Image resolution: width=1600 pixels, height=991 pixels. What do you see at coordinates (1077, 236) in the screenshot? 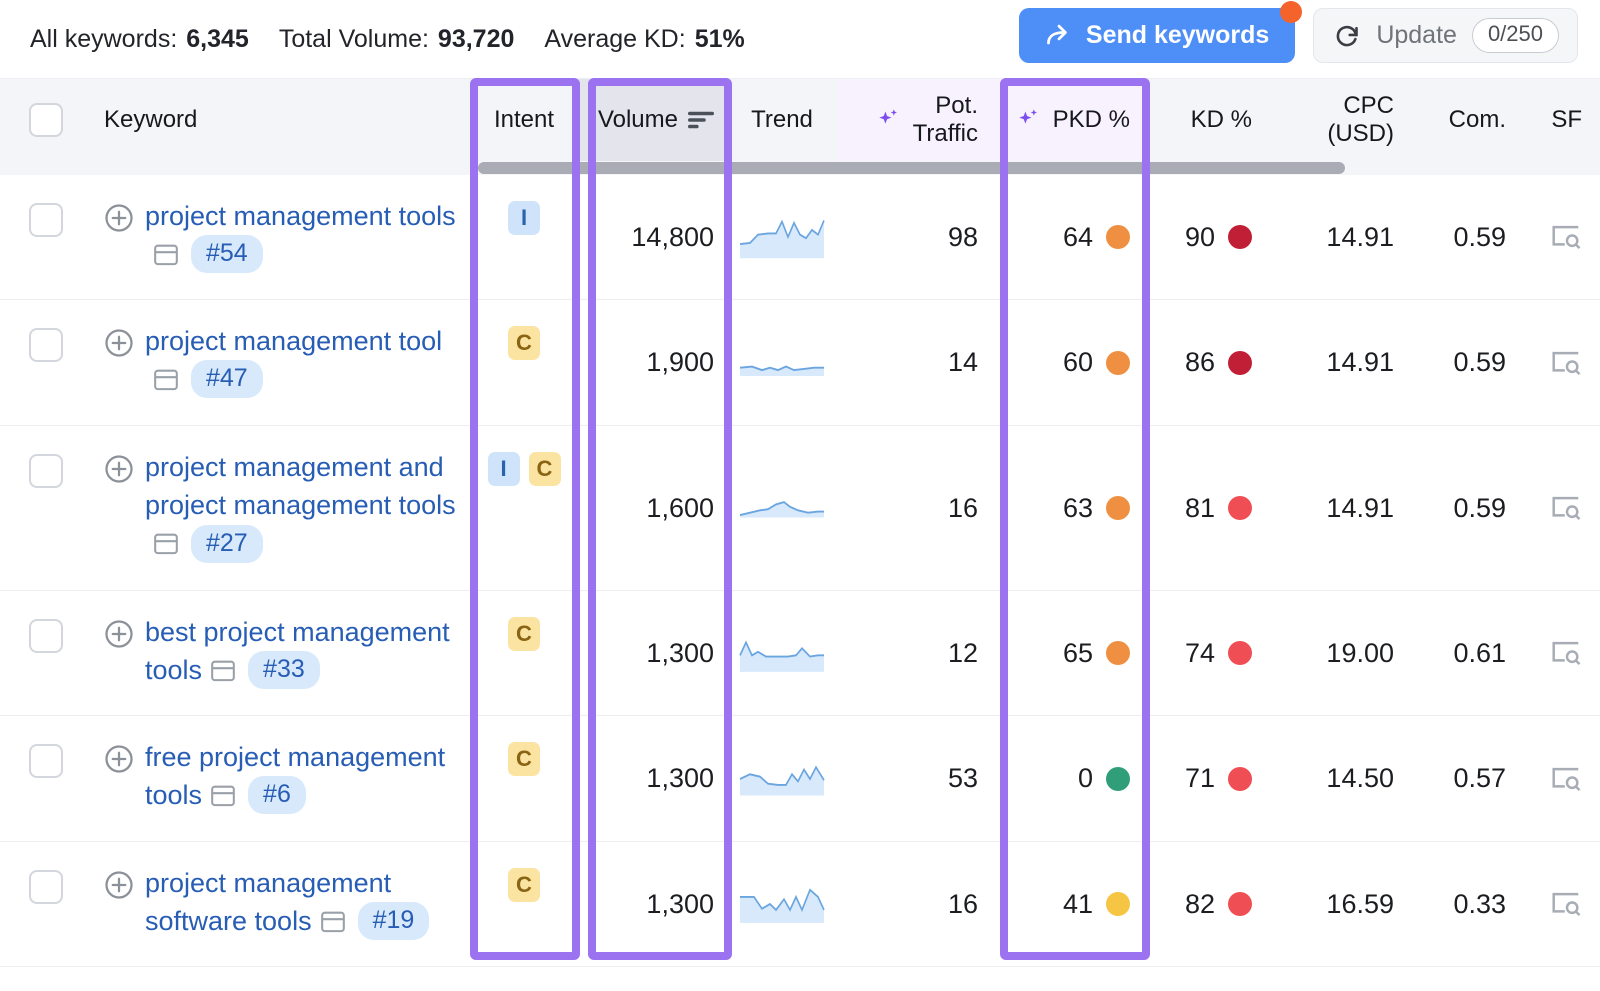
I see `pkd-value: 64` at bounding box center [1077, 236].